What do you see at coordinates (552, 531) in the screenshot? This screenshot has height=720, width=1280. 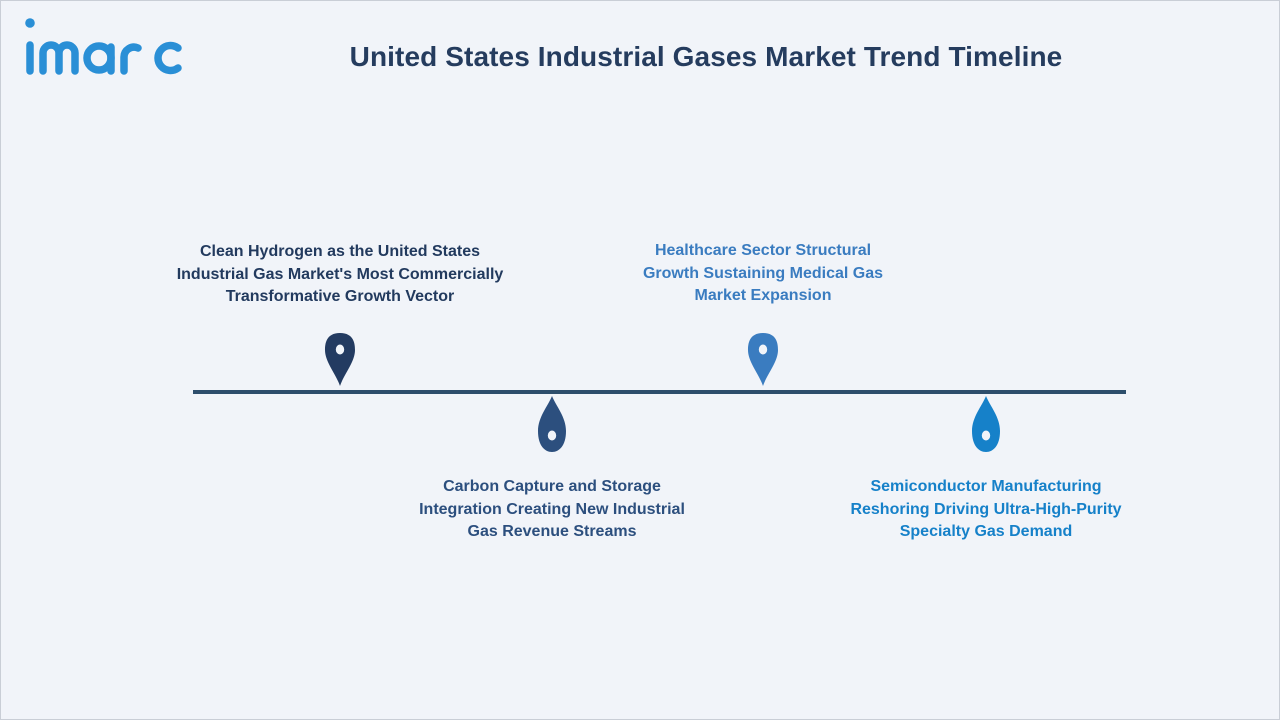 I see `milestone-text-line: Gas Revenue Streams` at bounding box center [552, 531].